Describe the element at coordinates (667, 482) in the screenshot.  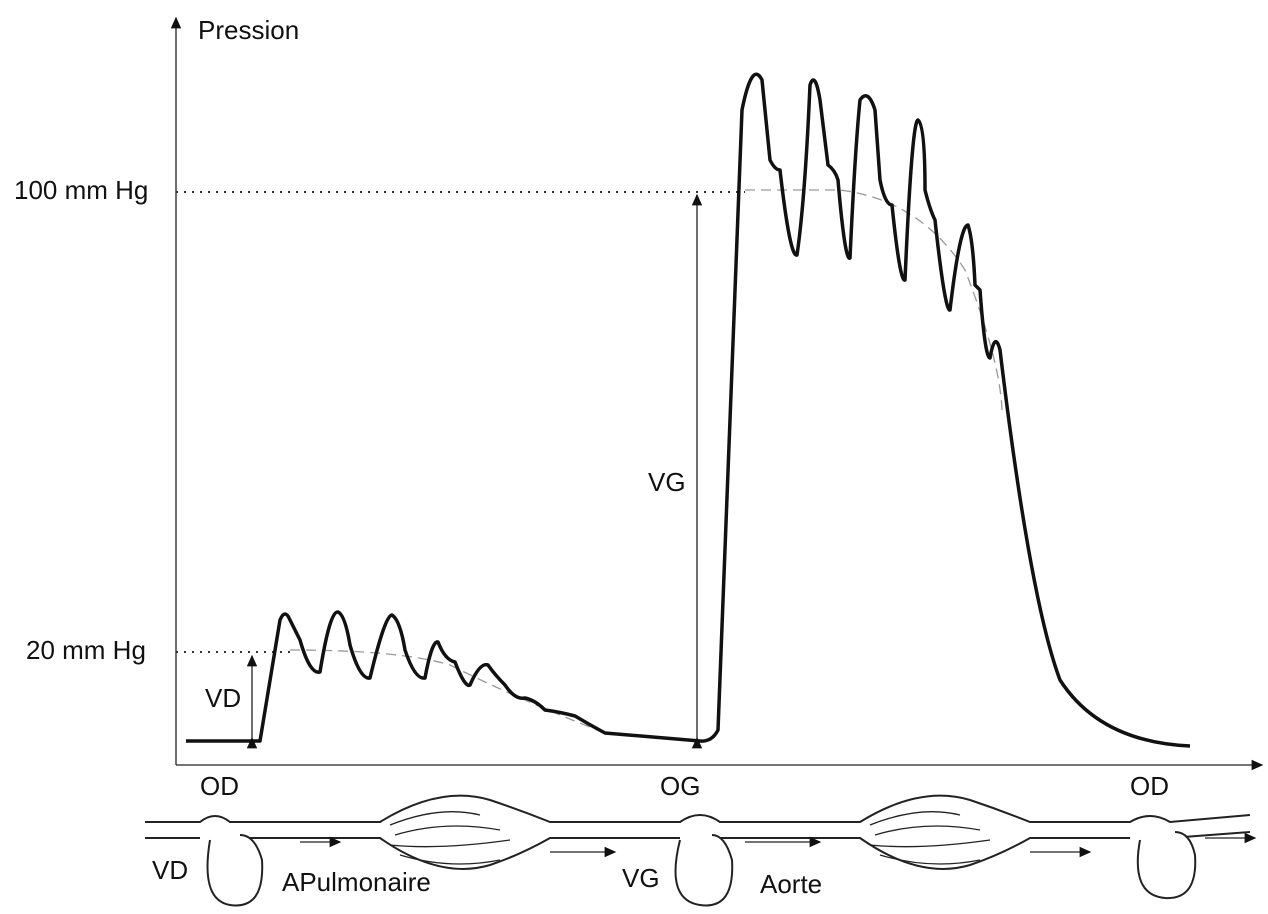
I see `measure-label: VG` at that location.